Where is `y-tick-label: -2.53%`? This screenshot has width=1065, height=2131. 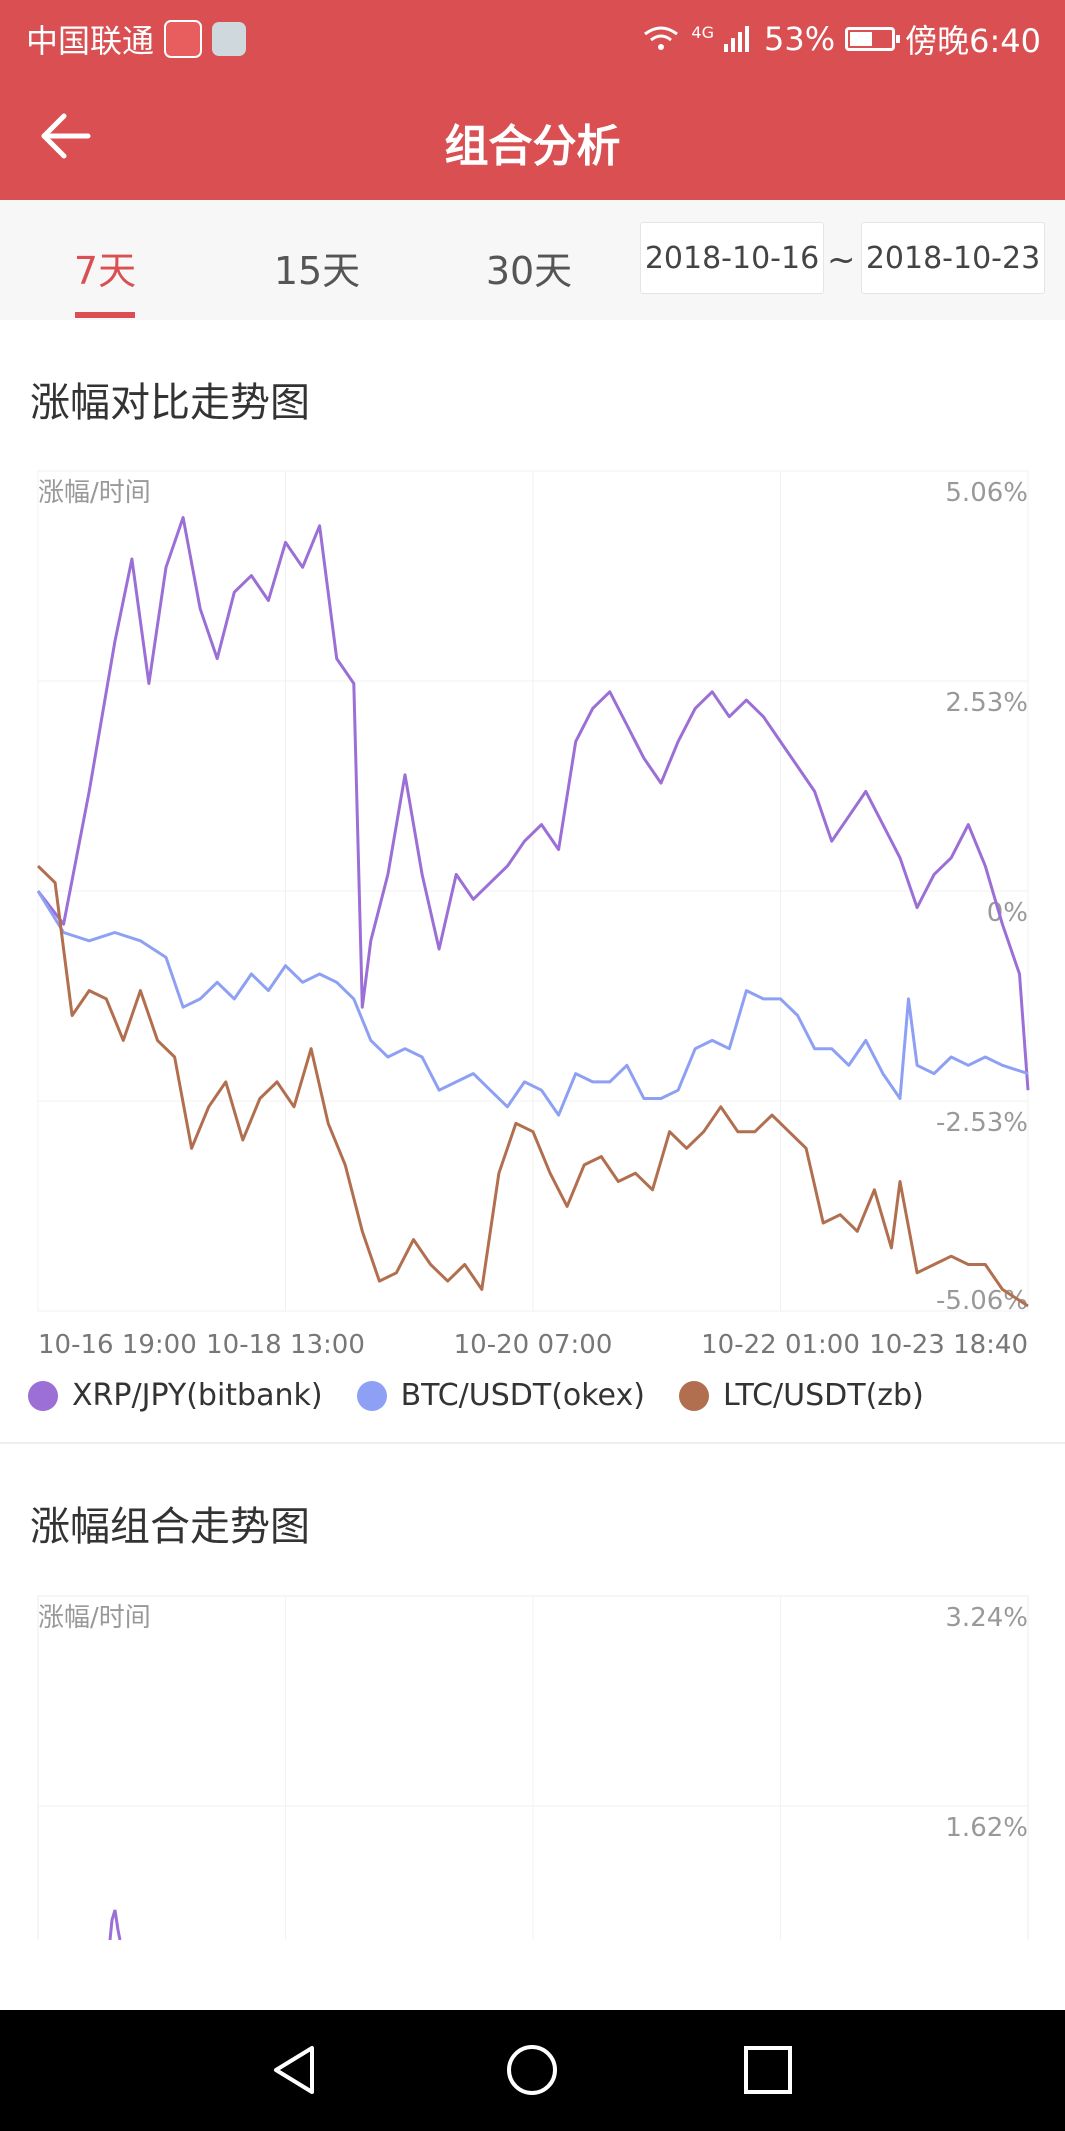 y-tick-label: -2.53% is located at coordinates (982, 1123).